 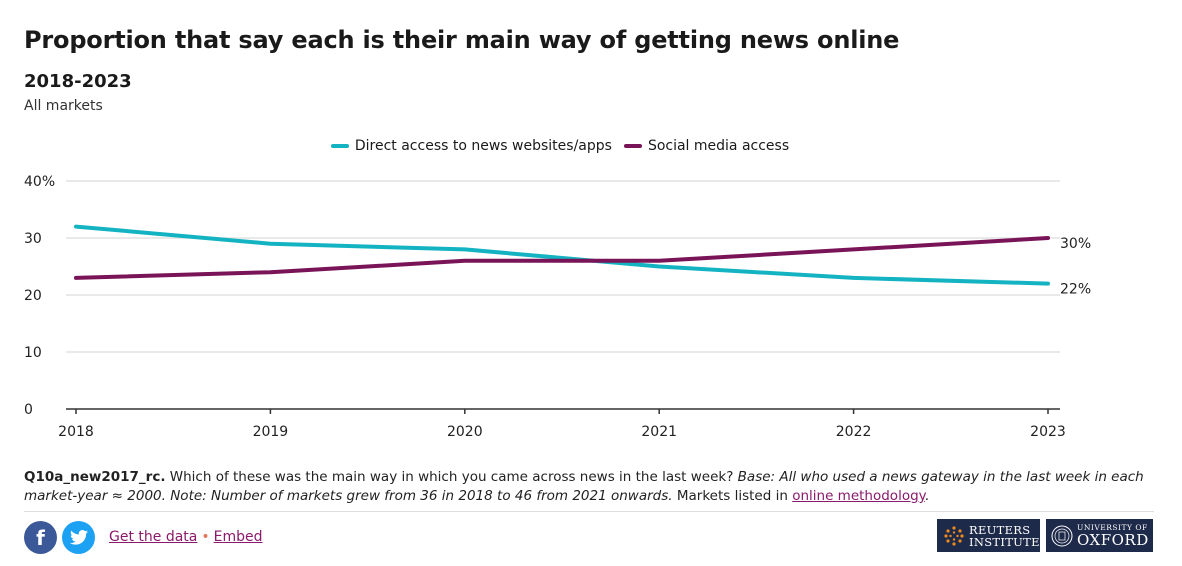 What do you see at coordinates (1112, 527) in the screenshot?
I see `oxford-logo-line1: UNIVERSITY OF` at bounding box center [1112, 527].